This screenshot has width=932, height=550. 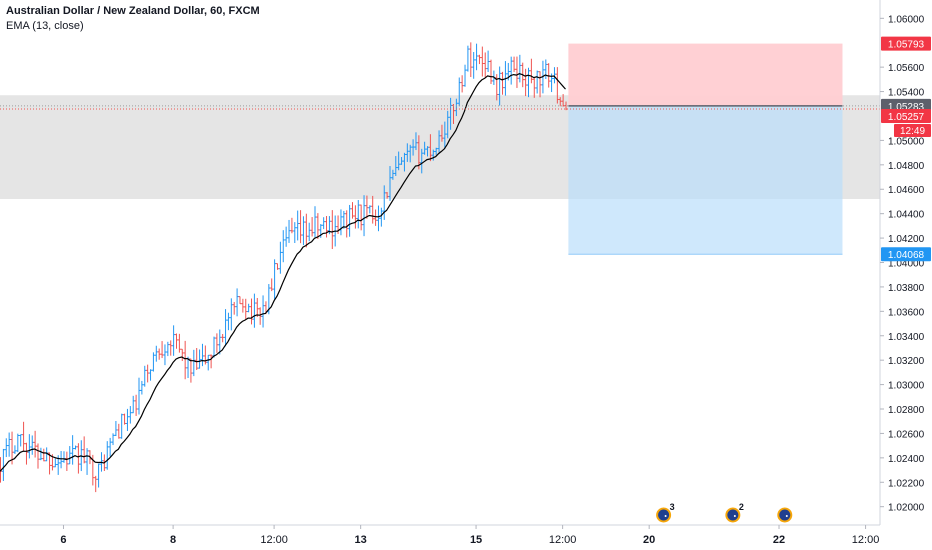 I want to click on indicator-label: EMA (13, close), so click(x=45, y=26).